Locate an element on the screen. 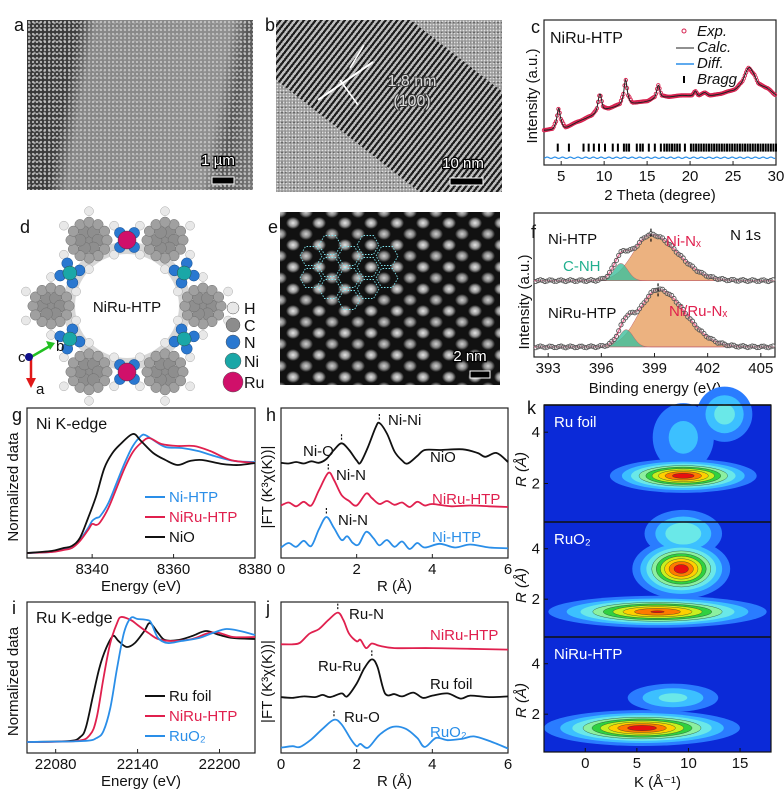 This screenshot has height=795, width=784. y-axis-label: Normalized data is located at coordinates (13, 487).